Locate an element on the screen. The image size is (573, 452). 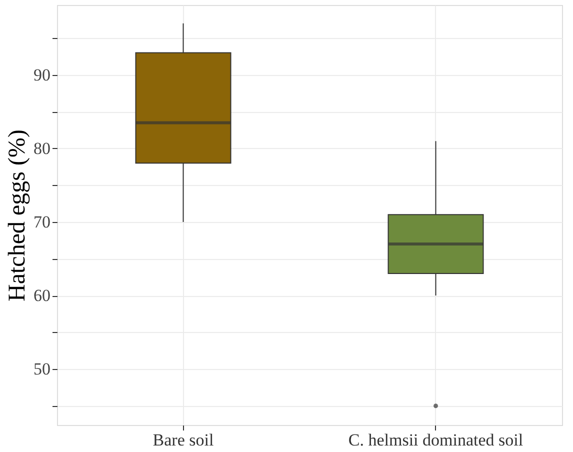
y-tick-label: 70 is located at coordinates (42, 222).